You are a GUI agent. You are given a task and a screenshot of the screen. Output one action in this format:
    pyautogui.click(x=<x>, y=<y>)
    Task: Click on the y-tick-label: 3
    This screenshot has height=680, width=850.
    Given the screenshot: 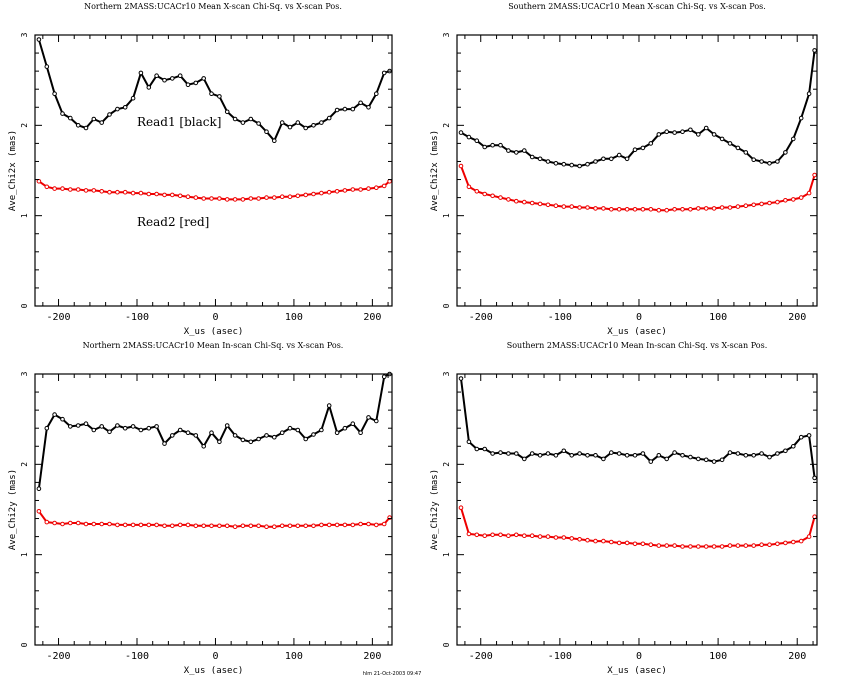 What is the action you would take?
    pyautogui.click(x=446, y=34)
    